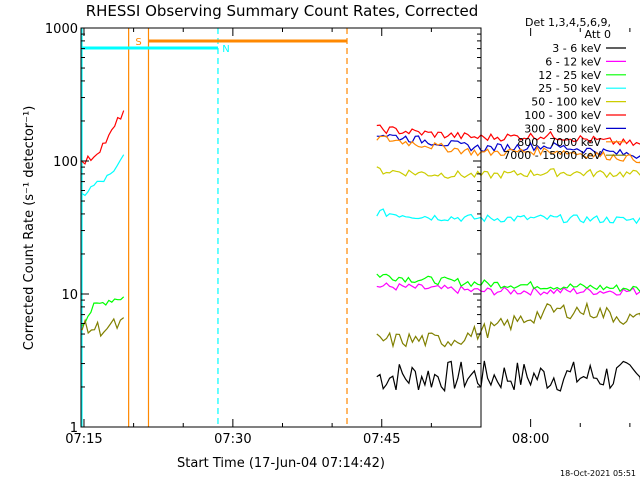 This screenshot has height=480, width=640. Describe the element at coordinates (29, 228) in the screenshot. I see `y-axis-label: Corrected Count Rate (s⁻¹ detector⁻¹)` at that location.